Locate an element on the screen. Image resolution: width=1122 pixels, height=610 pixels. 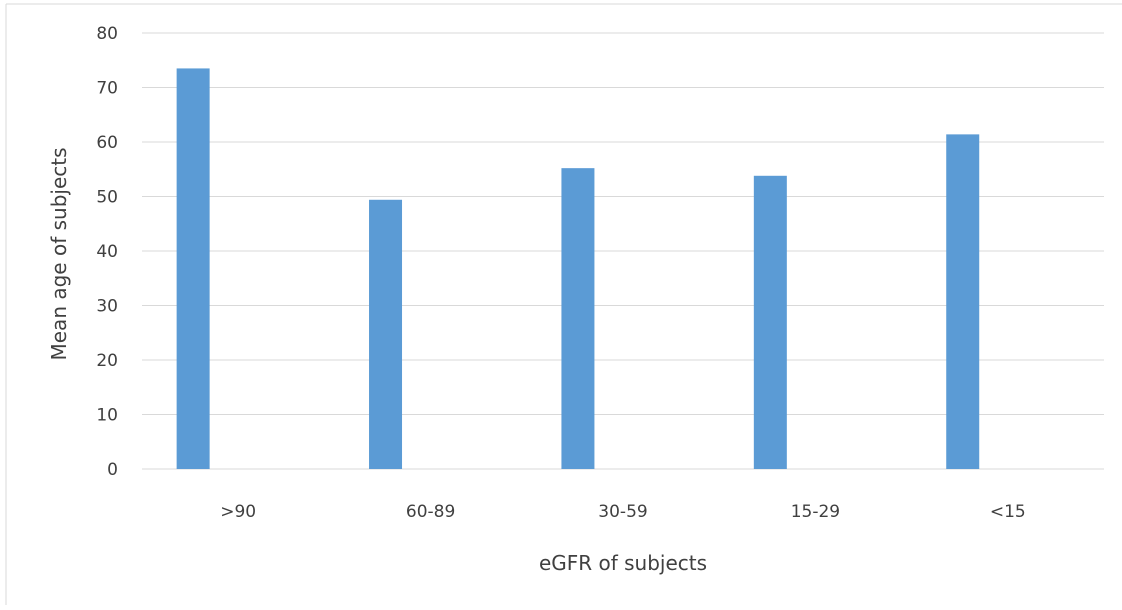
y-tick-label: 20 is located at coordinates (107, 361).